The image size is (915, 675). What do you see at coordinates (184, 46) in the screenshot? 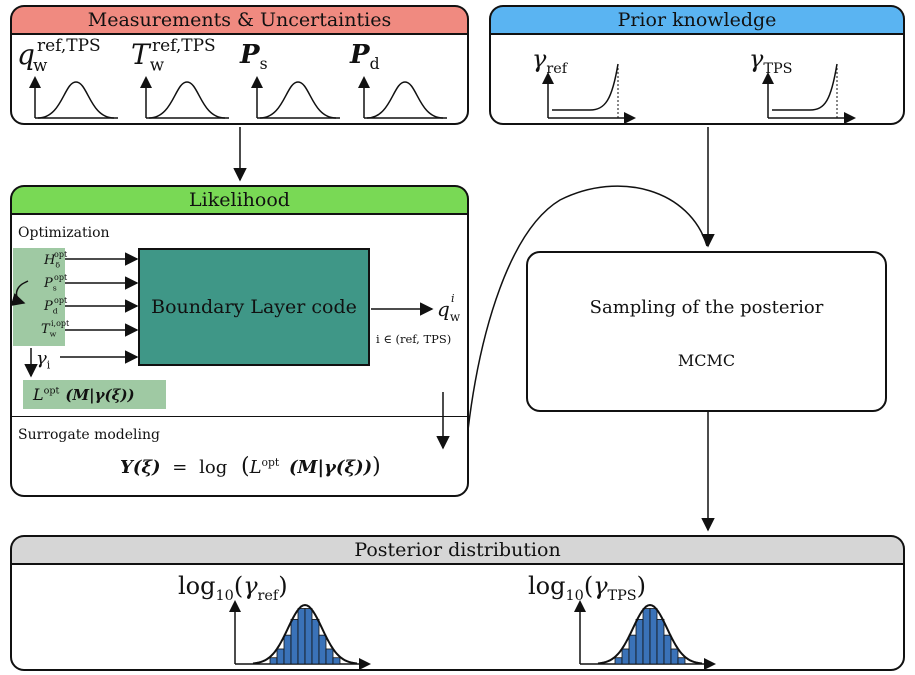
I see `measurement-sup-tw: ref,TPS` at bounding box center [184, 46].